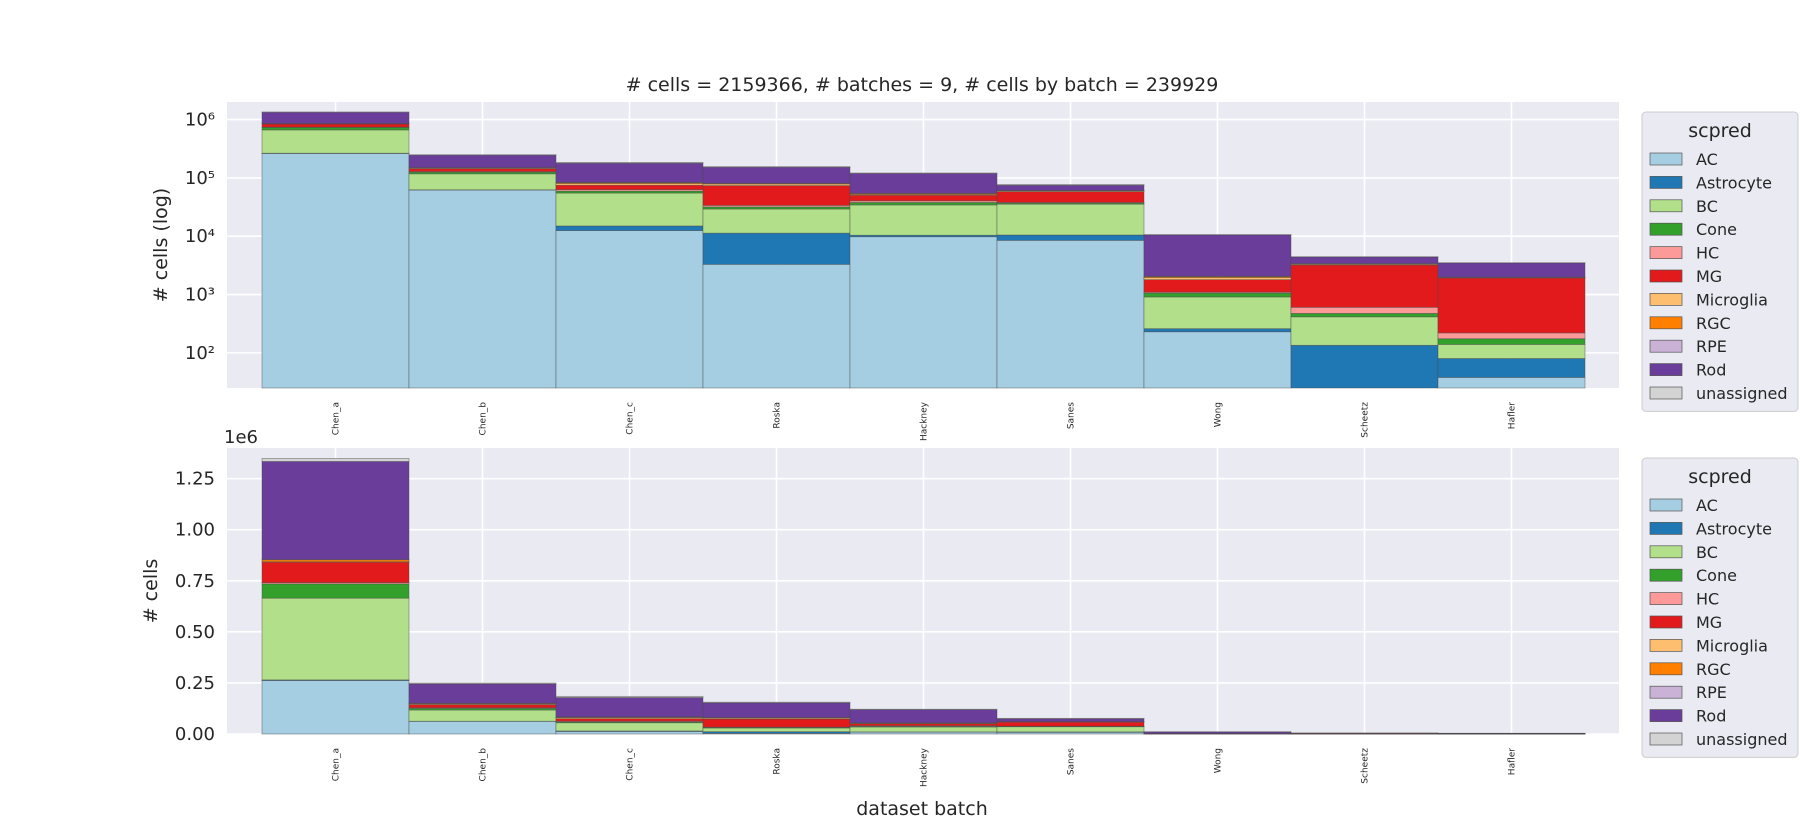 This screenshot has height=840, width=1800. I want to click on bottom-offset-label: 1e6, so click(241, 437).